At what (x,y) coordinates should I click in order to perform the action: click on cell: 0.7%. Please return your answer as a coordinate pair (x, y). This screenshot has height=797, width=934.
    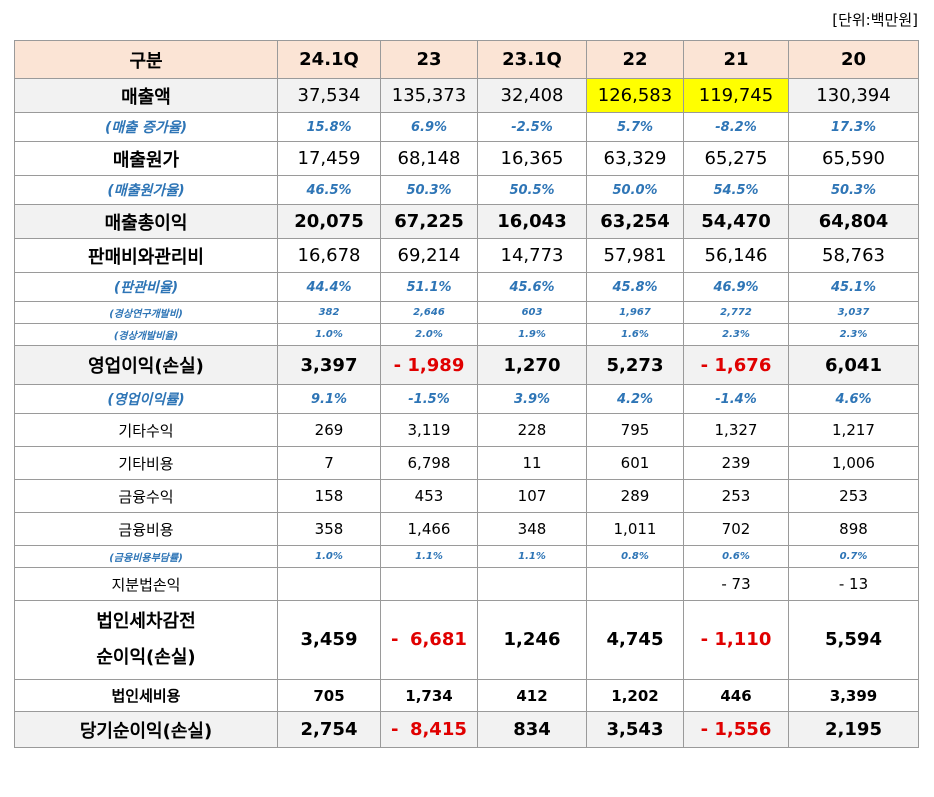
    Looking at the image, I should click on (853, 556).